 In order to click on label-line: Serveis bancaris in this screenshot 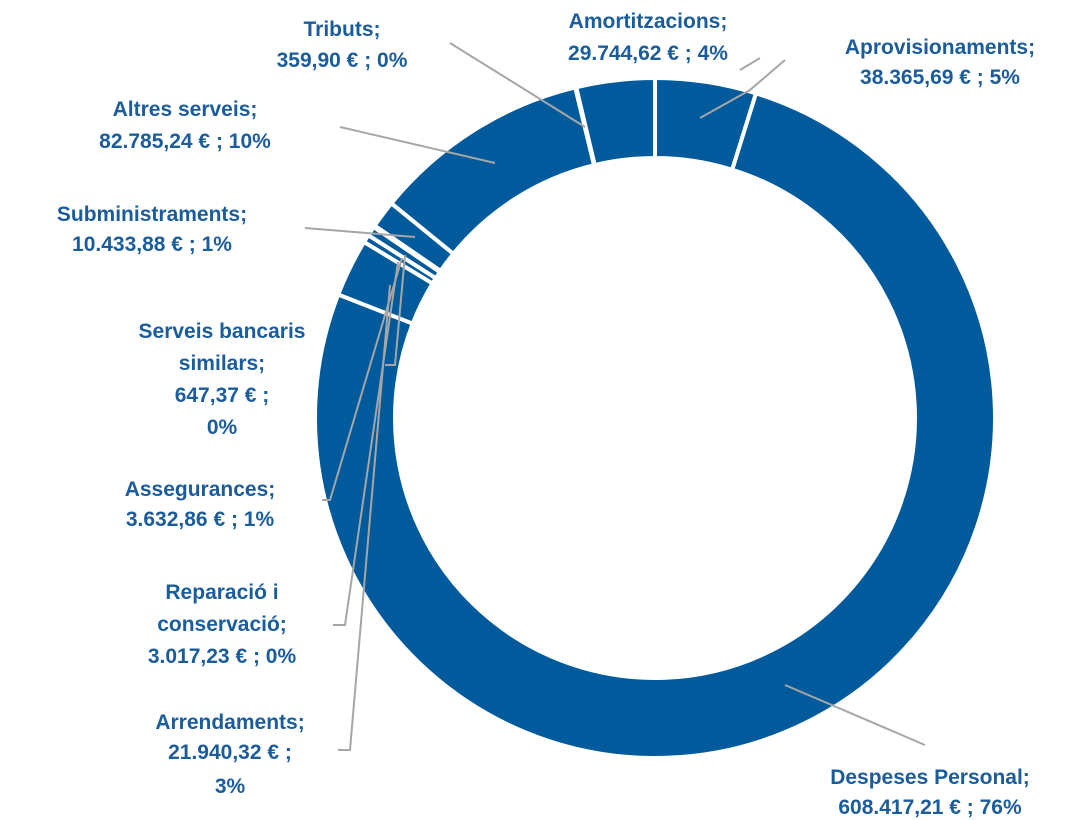, I will do `click(222, 331)`.